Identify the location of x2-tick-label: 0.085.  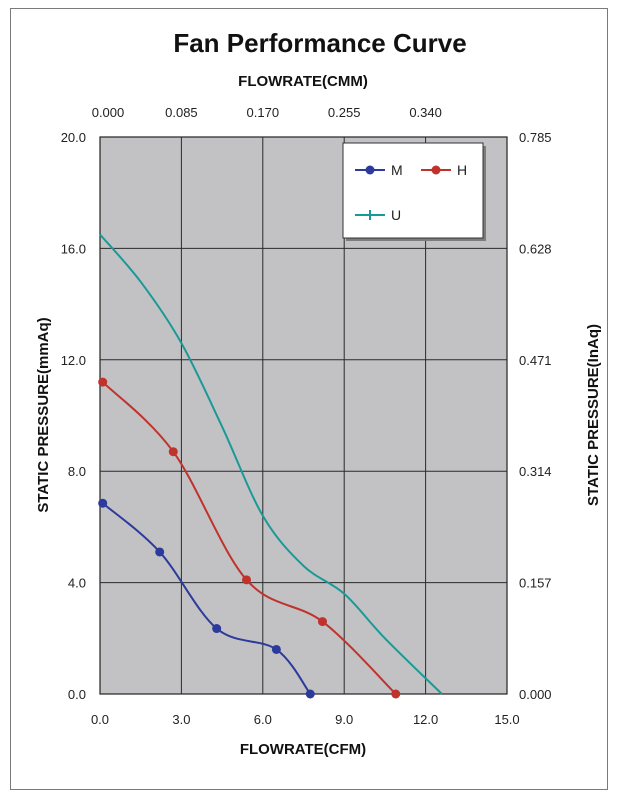
(181, 112).